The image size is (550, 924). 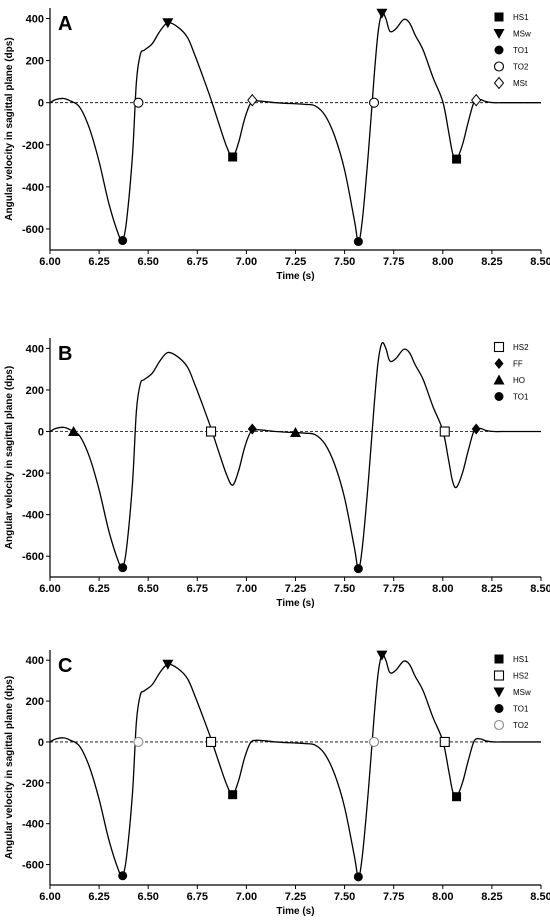 What do you see at coordinates (65, 666) in the screenshot?
I see `panel-letter: C` at bounding box center [65, 666].